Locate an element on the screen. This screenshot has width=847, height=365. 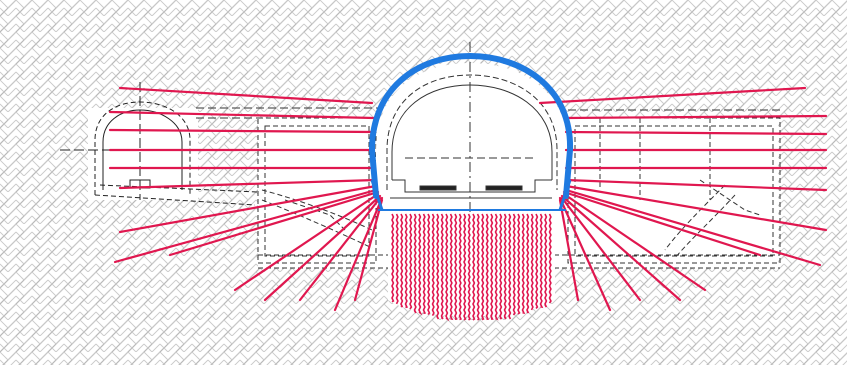
floor-bolt-curtain is located at coordinates (471, 267).